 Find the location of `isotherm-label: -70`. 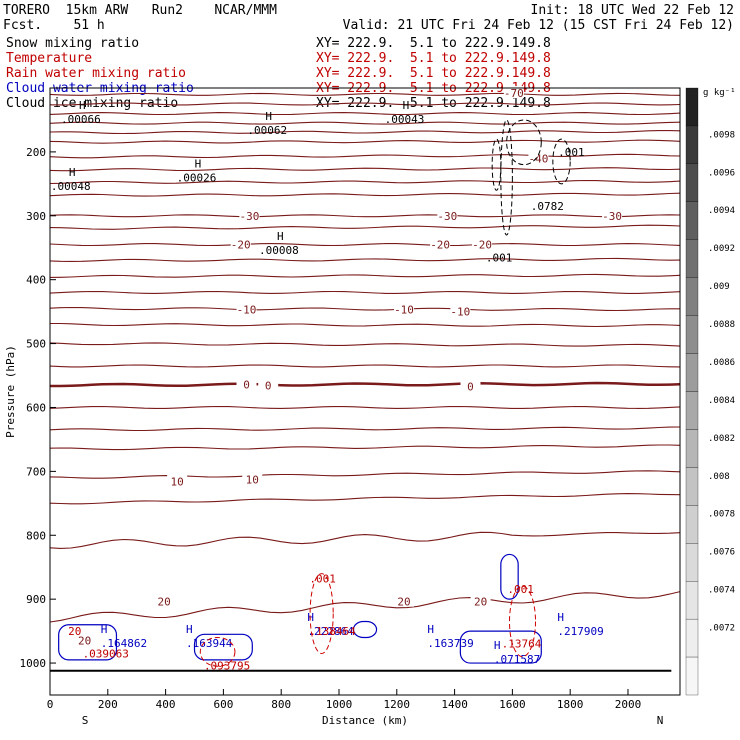

isotherm-label: -70 is located at coordinates (514, 93).